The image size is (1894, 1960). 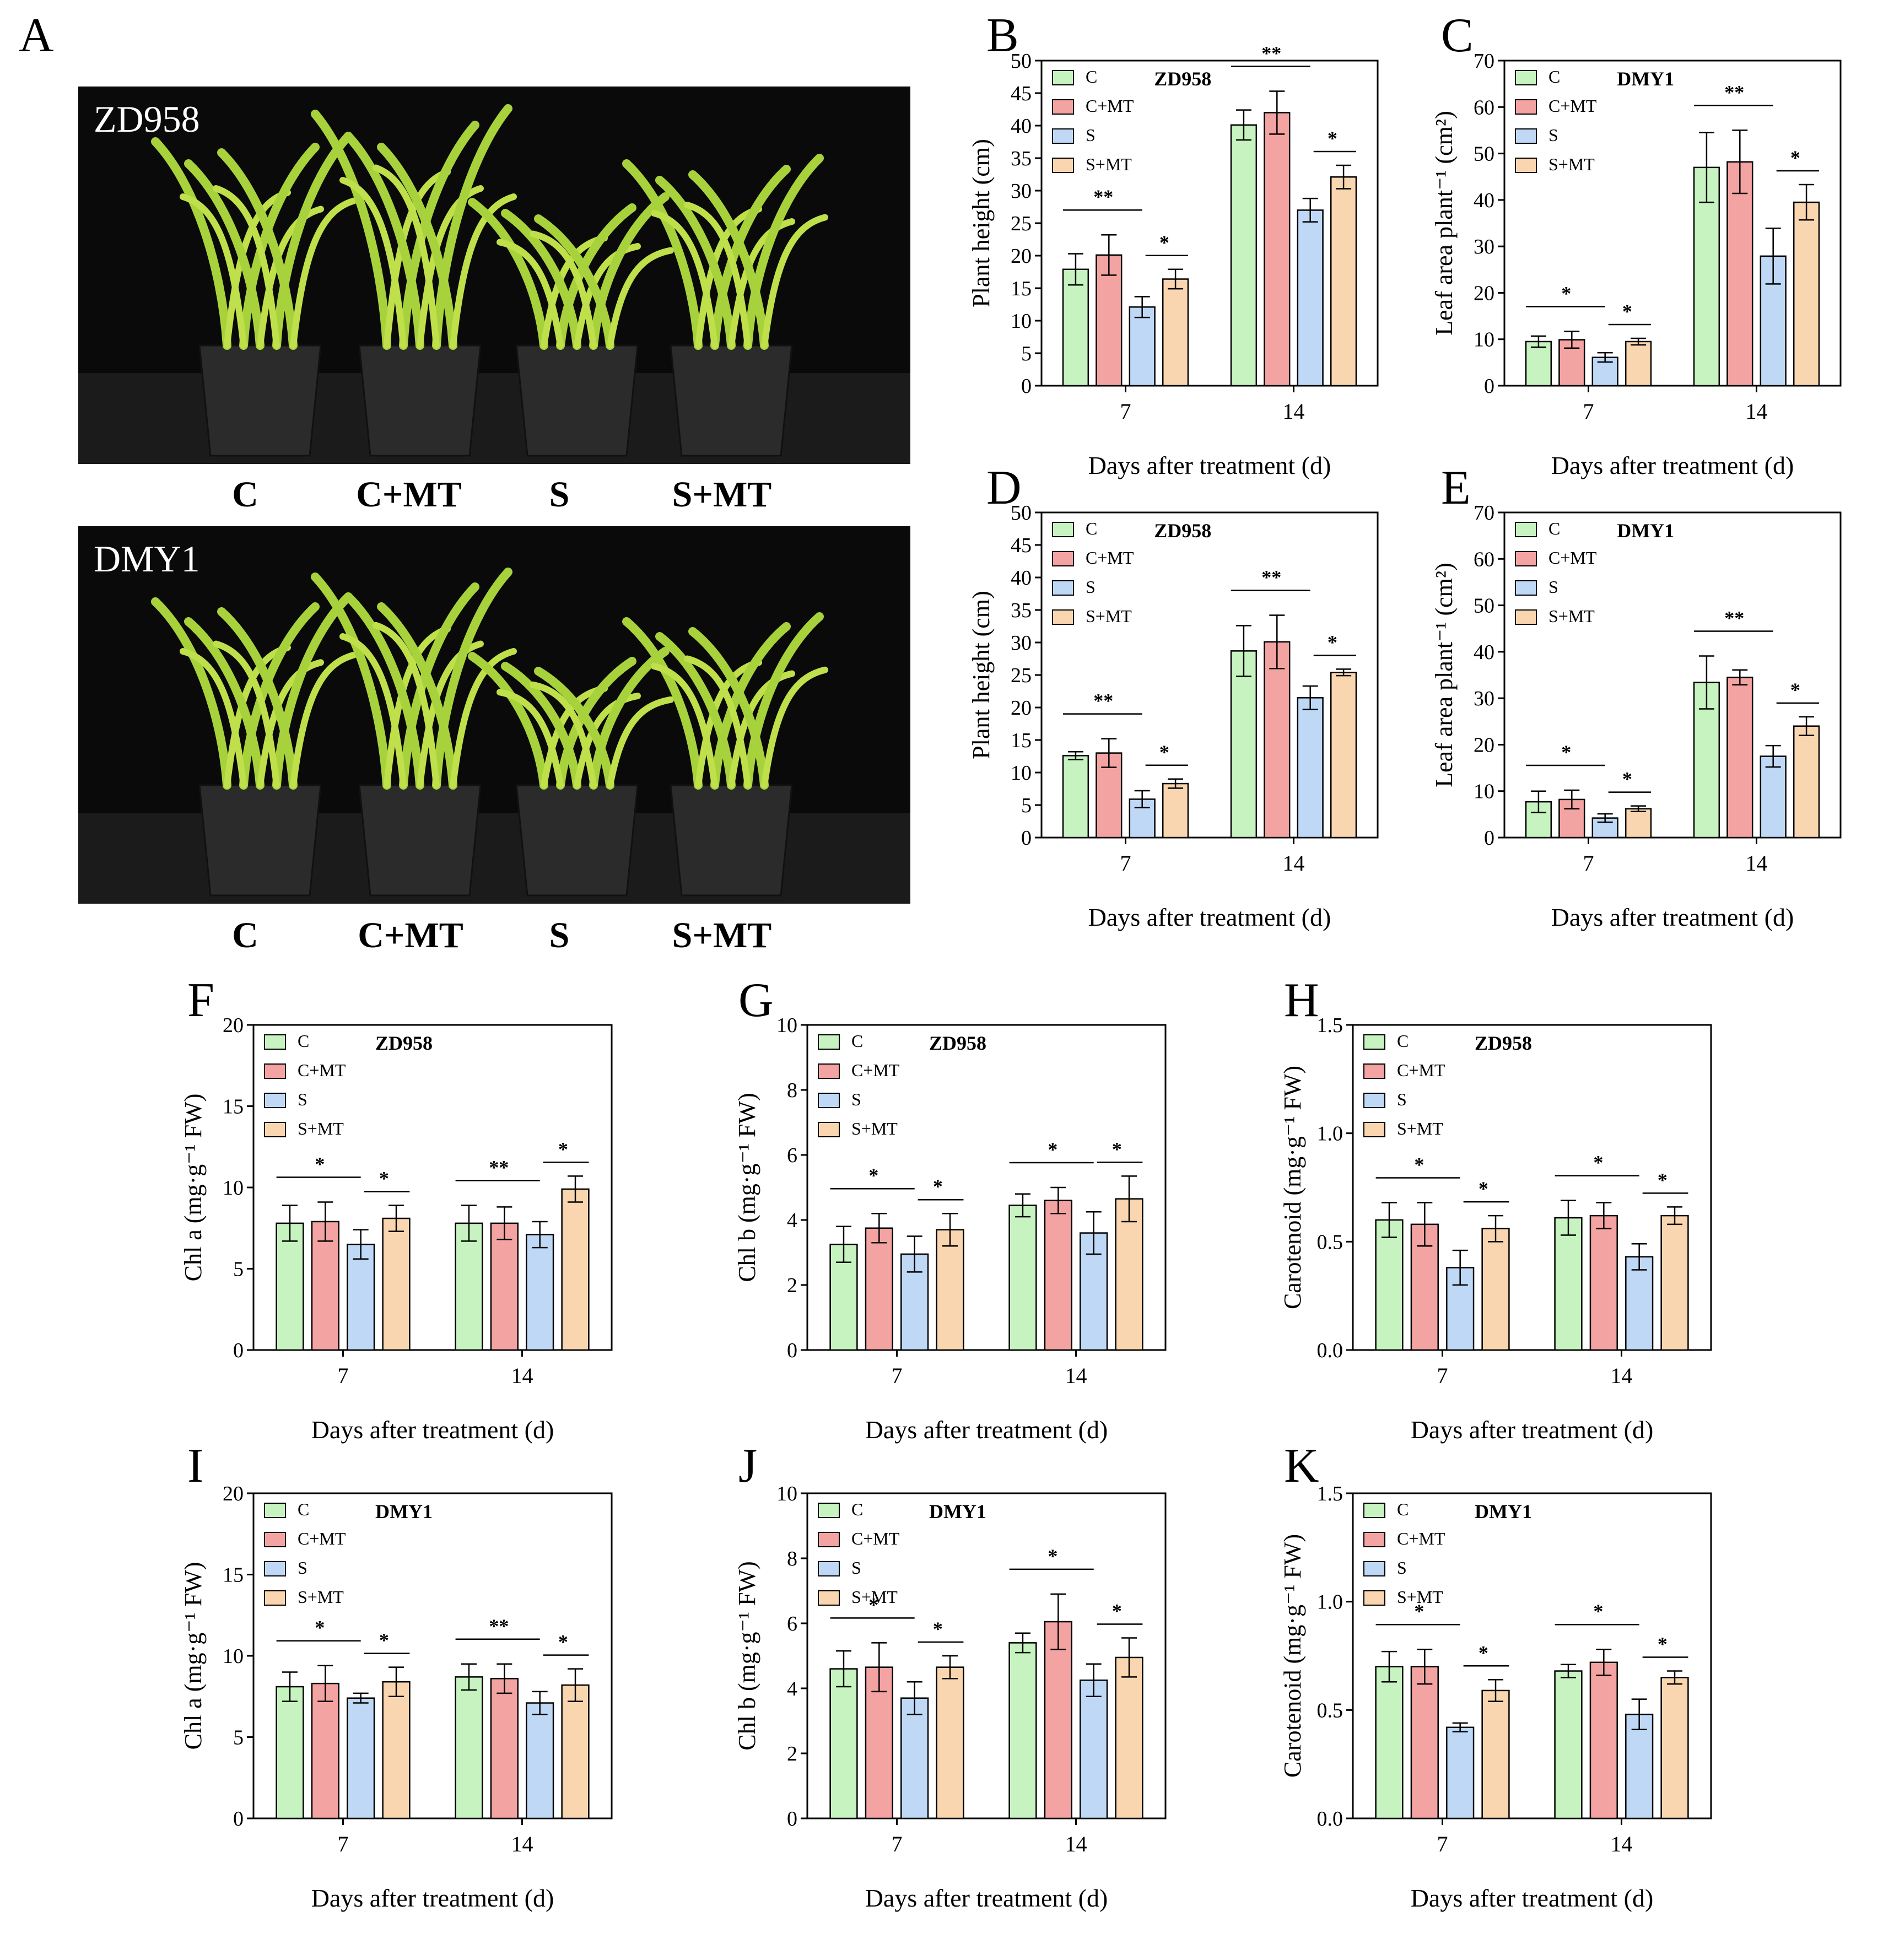 I want to click on treatment-label-c-dmy1: C, so click(x=245, y=935).